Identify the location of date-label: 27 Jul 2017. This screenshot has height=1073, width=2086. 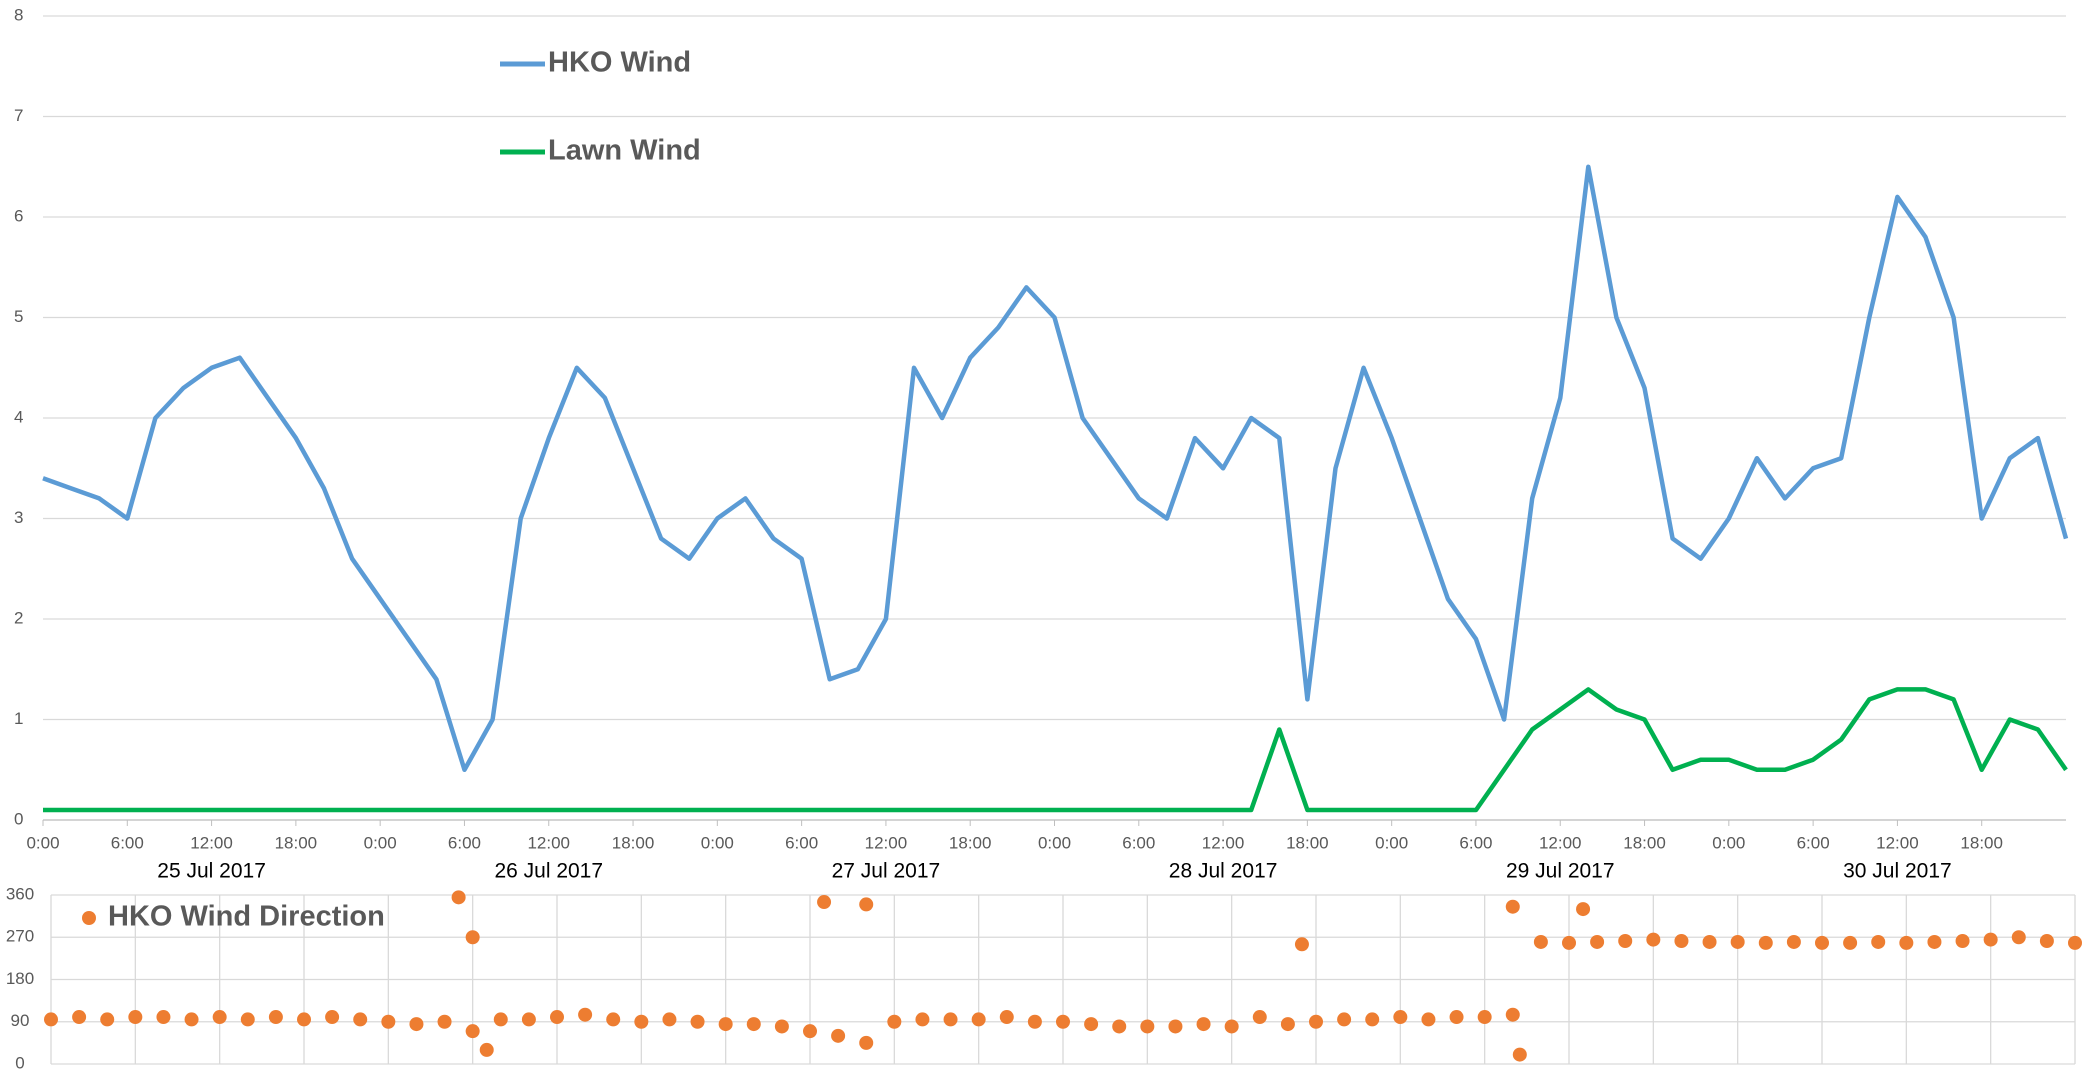
(886, 871).